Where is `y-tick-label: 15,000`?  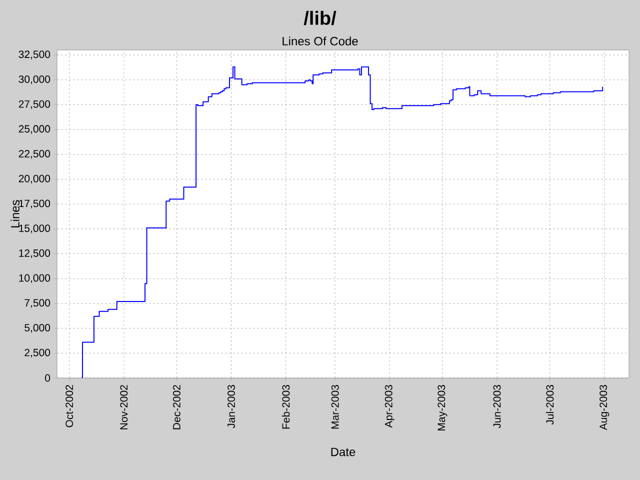
y-tick-label: 15,000 is located at coordinates (34, 229).